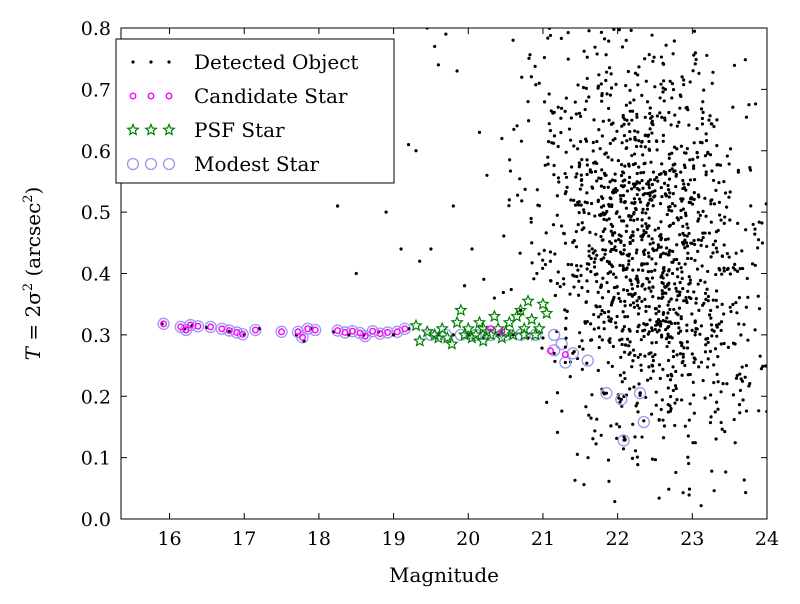  Describe the element at coordinates (96, 213) in the screenshot. I see `y-tick-label-5: 0.5` at that location.